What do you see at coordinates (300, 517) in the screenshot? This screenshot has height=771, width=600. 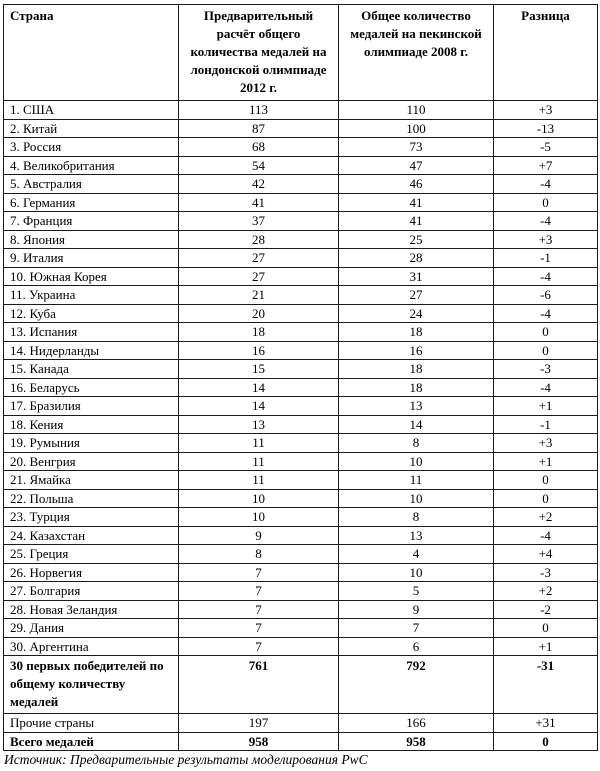 I see `table-row: 23. Турция 10 8 +2` at bounding box center [300, 517].